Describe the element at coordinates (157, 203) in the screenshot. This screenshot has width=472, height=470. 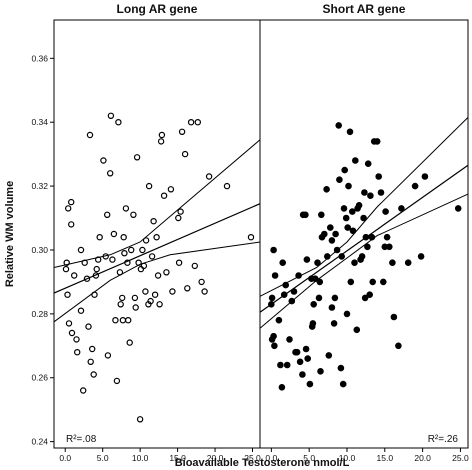
I see `ci-upper-line` at that location.